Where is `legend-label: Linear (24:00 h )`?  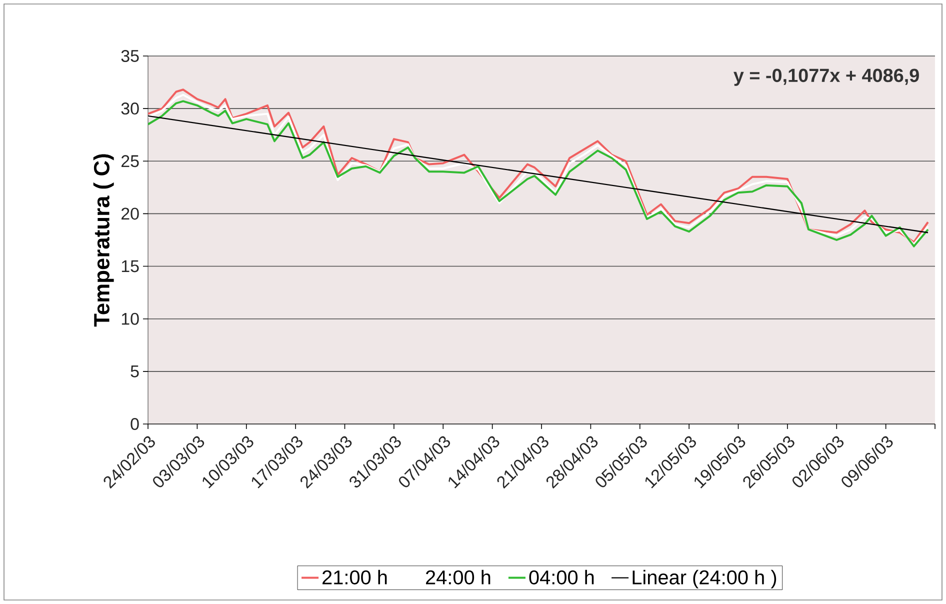 legend-label: Linear (24:00 h ) is located at coordinates (704, 579).